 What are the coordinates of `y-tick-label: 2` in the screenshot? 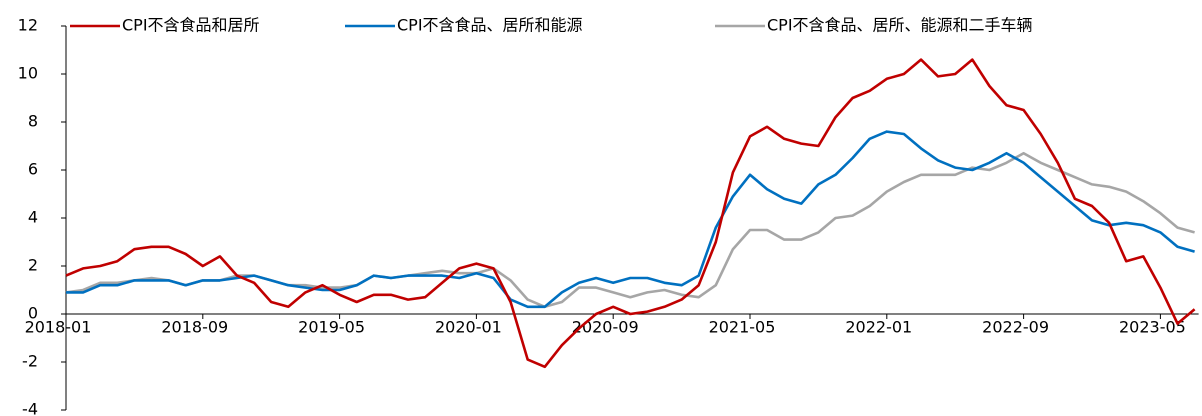 It's located at (33, 265).